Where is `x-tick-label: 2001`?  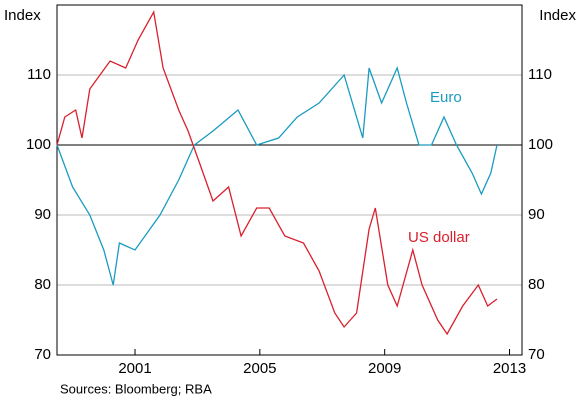
x-tick-label: 2001 is located at coordinates (134, 368).